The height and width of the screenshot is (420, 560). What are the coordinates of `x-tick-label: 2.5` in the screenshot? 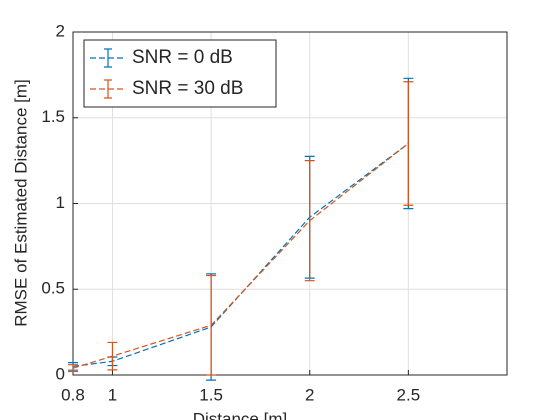 It's located at (409, 394).